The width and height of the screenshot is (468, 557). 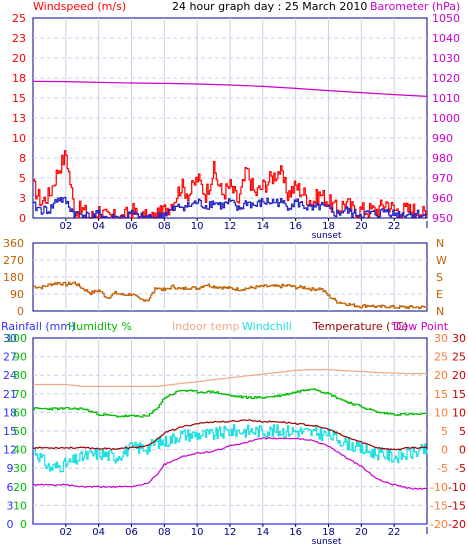 I want to click on temperature-ytick-label: 10, so click(x=459, y=412).